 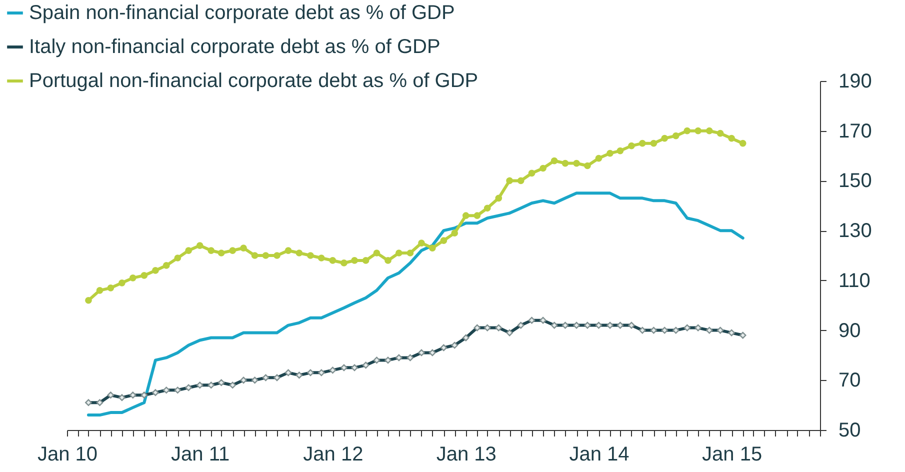 What do you see at coordinates (855, 231) in the screenshot?
I see `y-tick-label: 130` at bounding box center [855, 231].